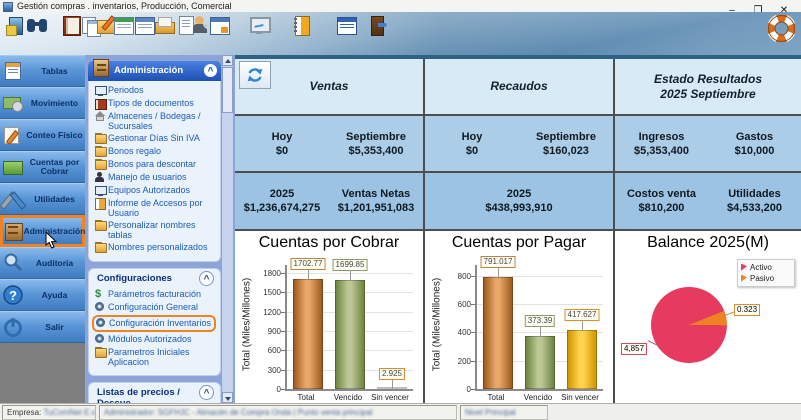  What do you see at coordinates (166, 26) in the screenshot?
I see `mail-icon` at bounding box center [166, 26].